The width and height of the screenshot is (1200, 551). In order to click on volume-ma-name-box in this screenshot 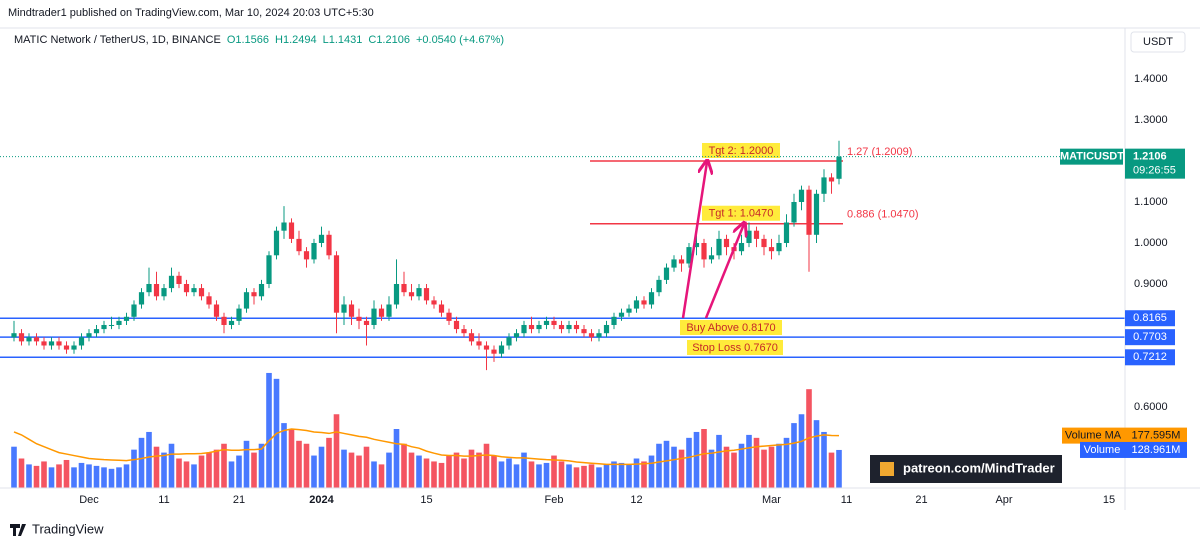, I will do `click(1093, 435)`.